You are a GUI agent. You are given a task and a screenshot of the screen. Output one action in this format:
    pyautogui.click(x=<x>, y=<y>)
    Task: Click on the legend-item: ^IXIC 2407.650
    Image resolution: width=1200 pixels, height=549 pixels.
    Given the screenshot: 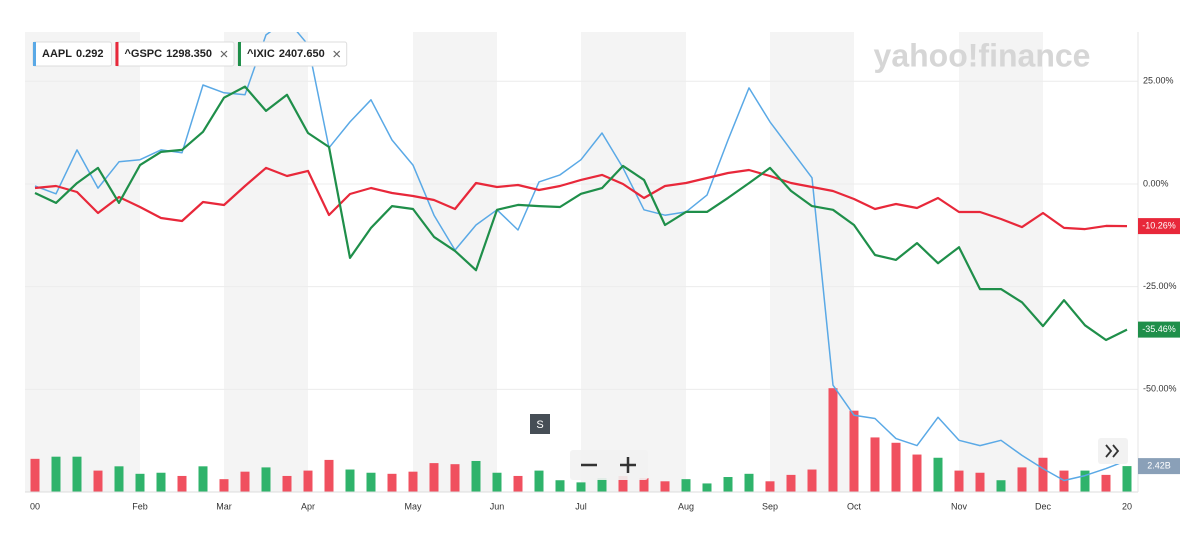 What is the action you would take?
    pyautogui.click(x=292, y=54)
    